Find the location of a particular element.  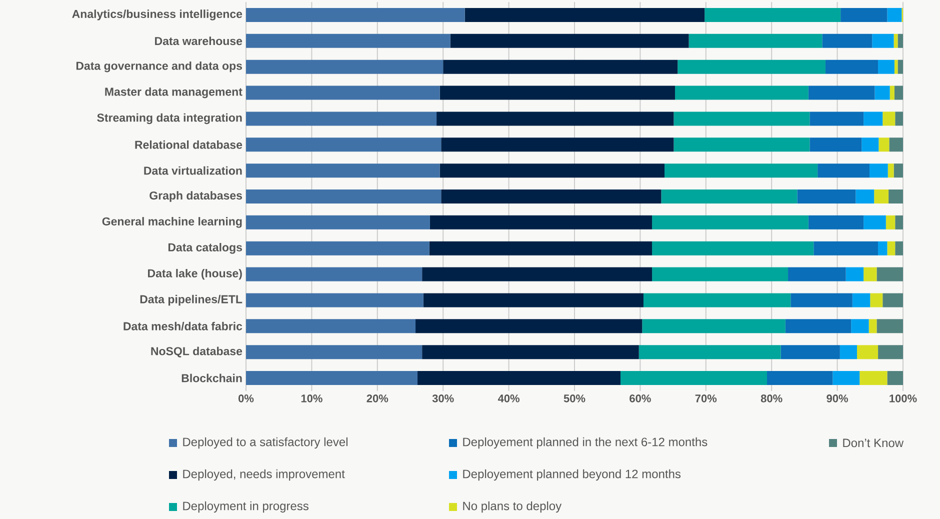

x-tick-label: 70% is located at coordinates (706, 398).